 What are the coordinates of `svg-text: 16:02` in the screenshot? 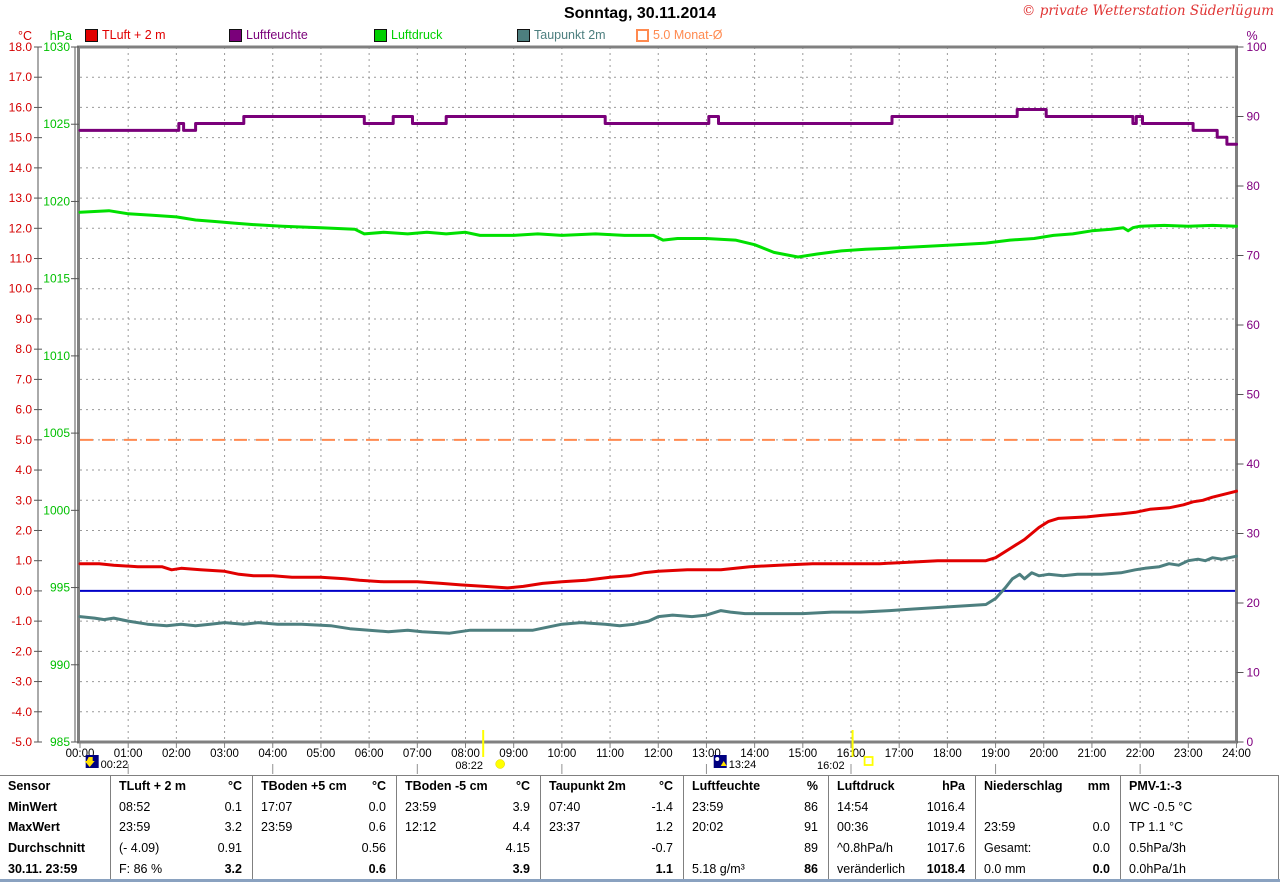 It's located at (831, 766).